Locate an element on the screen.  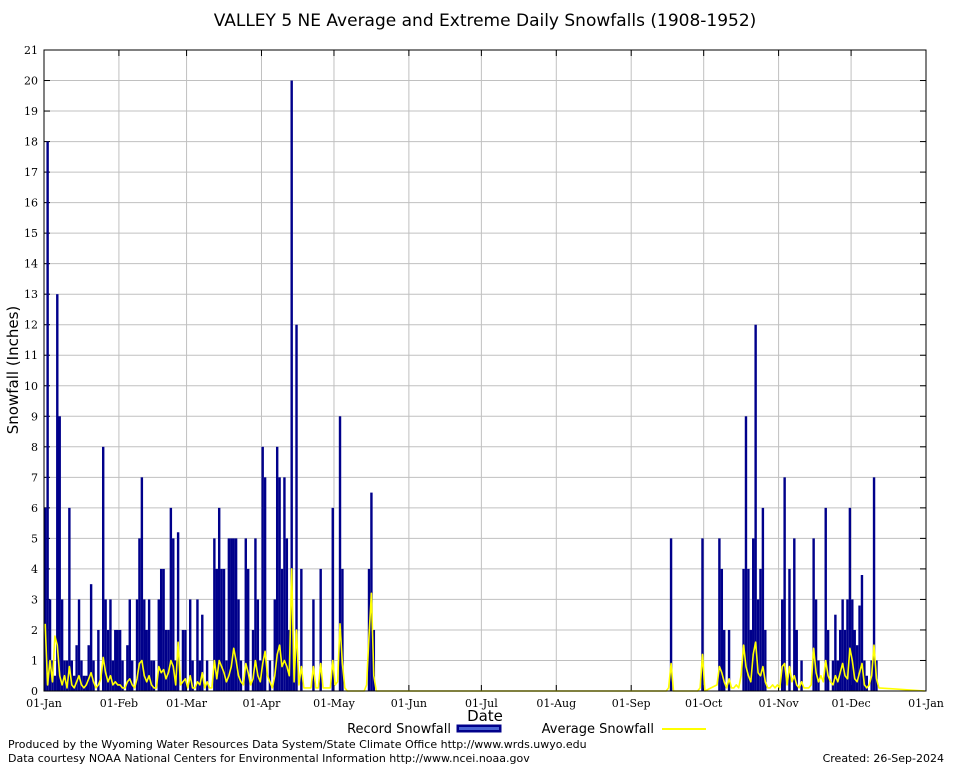
y-tick-label: 0 is located at coordinates (34, 691).